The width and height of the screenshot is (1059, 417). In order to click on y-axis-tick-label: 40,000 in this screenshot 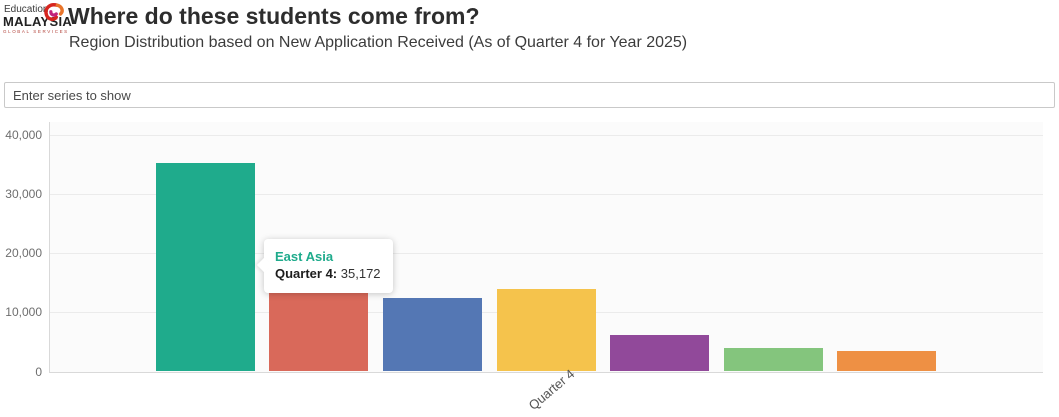, I will do `click(23, 134)`.